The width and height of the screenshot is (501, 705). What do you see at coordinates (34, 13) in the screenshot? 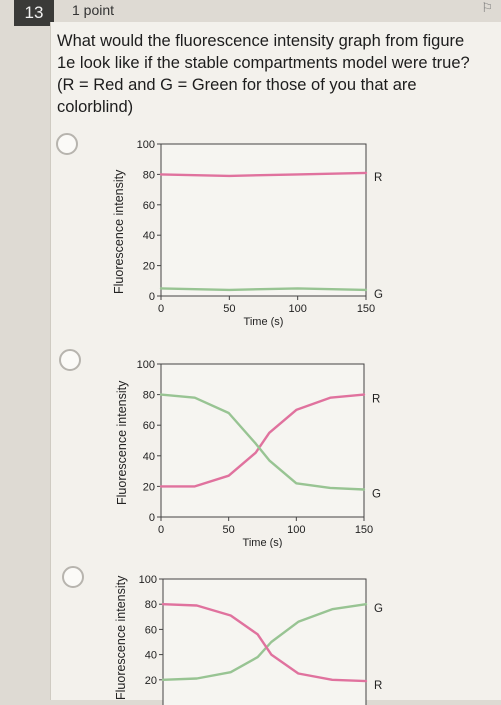
I see `question-number: 13` at bounding box center [34, 13].